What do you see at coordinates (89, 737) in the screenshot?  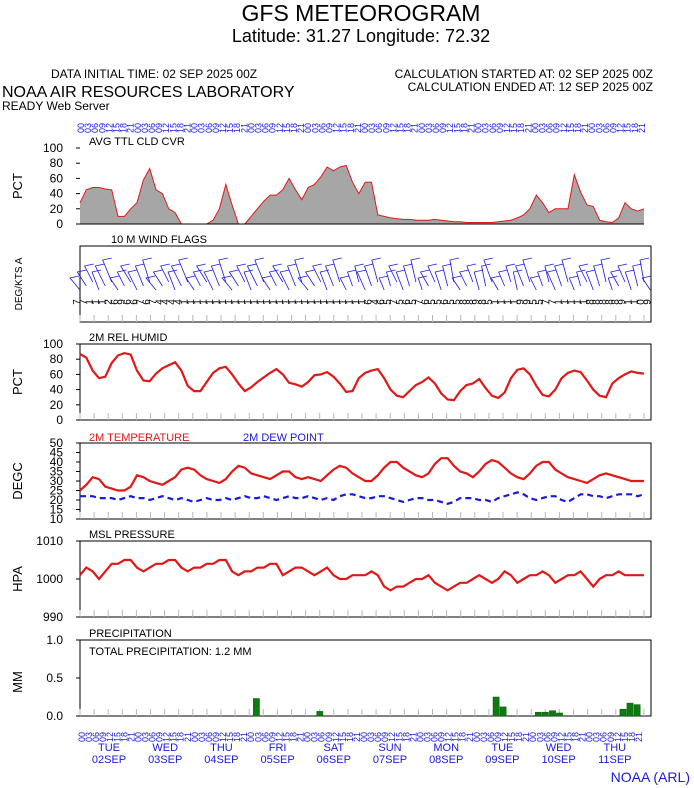 I see `bottom-hour-label: 03` at bounding box center [89, 737].